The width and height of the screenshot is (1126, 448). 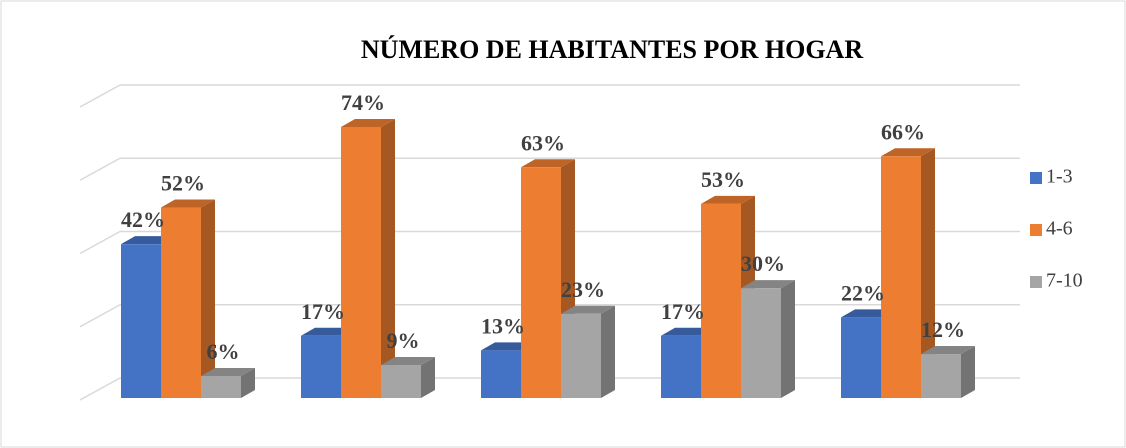 I want to click on value-label: 13%, so click(x=503, y=325).